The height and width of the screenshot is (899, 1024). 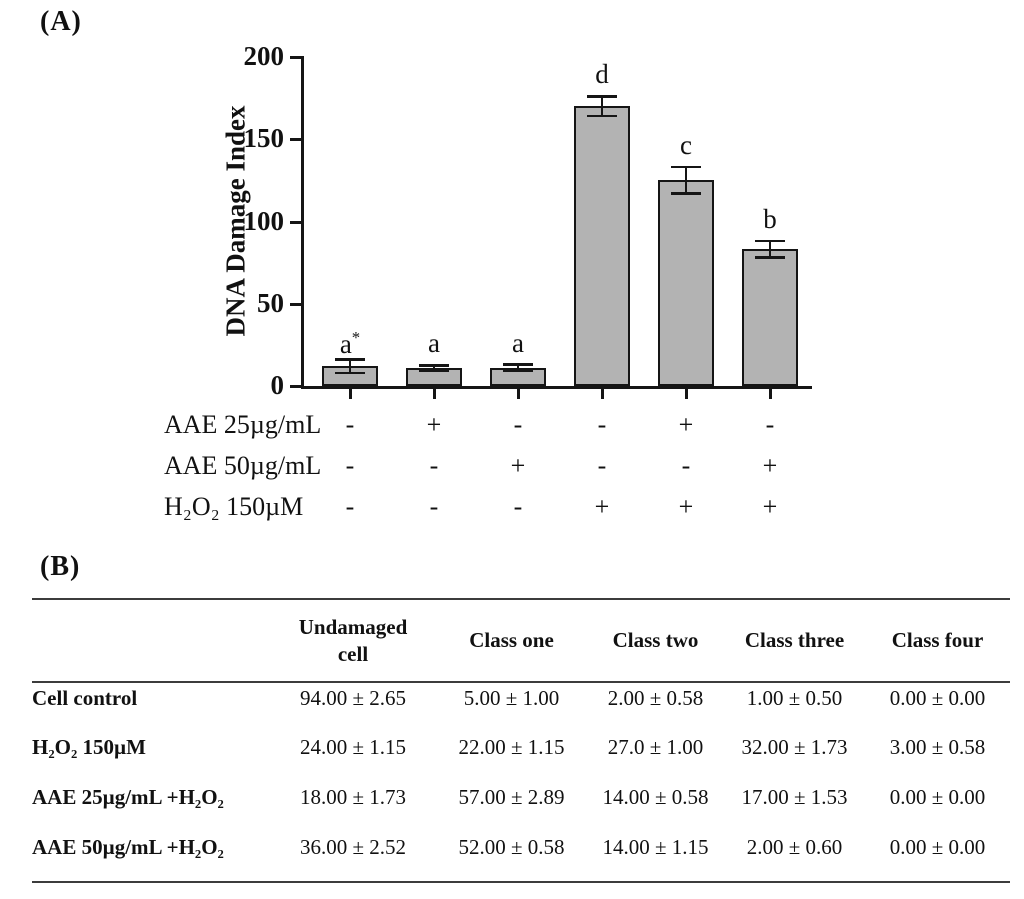 What do you see at coordinates (128, 797) in the screenshot?
I see `table-row-label: AAE 25µg/mL +H₂O₂` at bounding box center [128, 797].